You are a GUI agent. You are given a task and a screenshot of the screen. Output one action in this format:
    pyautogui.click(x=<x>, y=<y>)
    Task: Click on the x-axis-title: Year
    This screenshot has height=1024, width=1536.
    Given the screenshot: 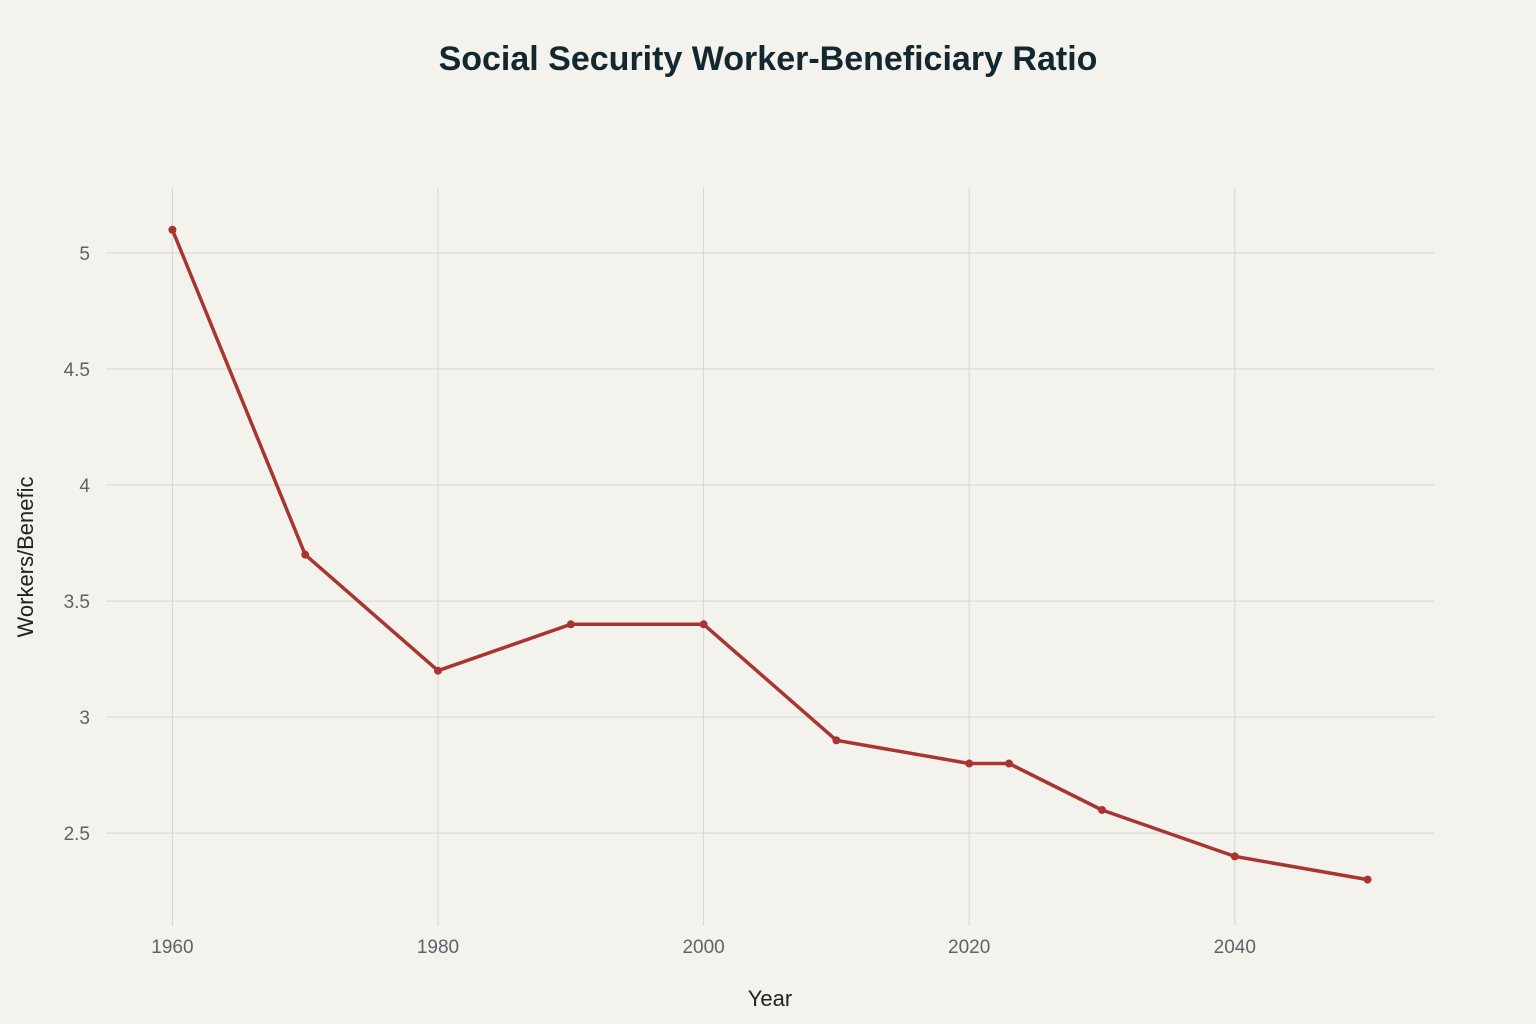 What is the action you would take?
    pyautogui.click(x=770, y=998)
    